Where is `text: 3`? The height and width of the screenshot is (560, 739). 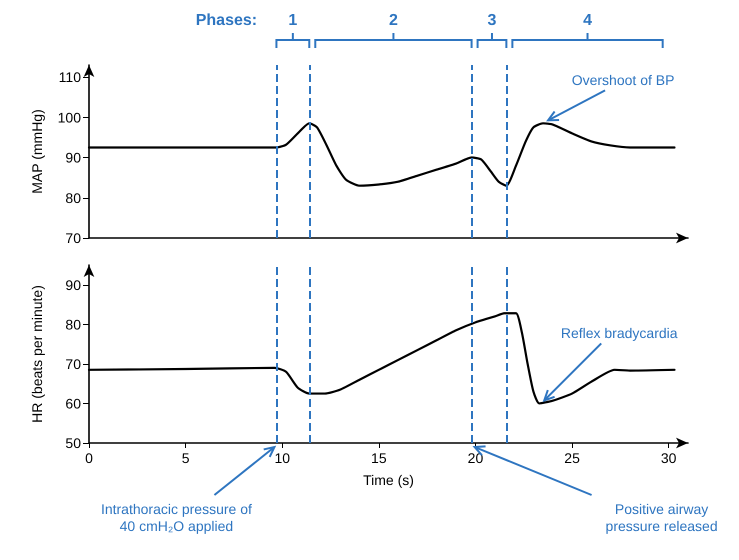 text: 3 is located at coordinates (492, 20).